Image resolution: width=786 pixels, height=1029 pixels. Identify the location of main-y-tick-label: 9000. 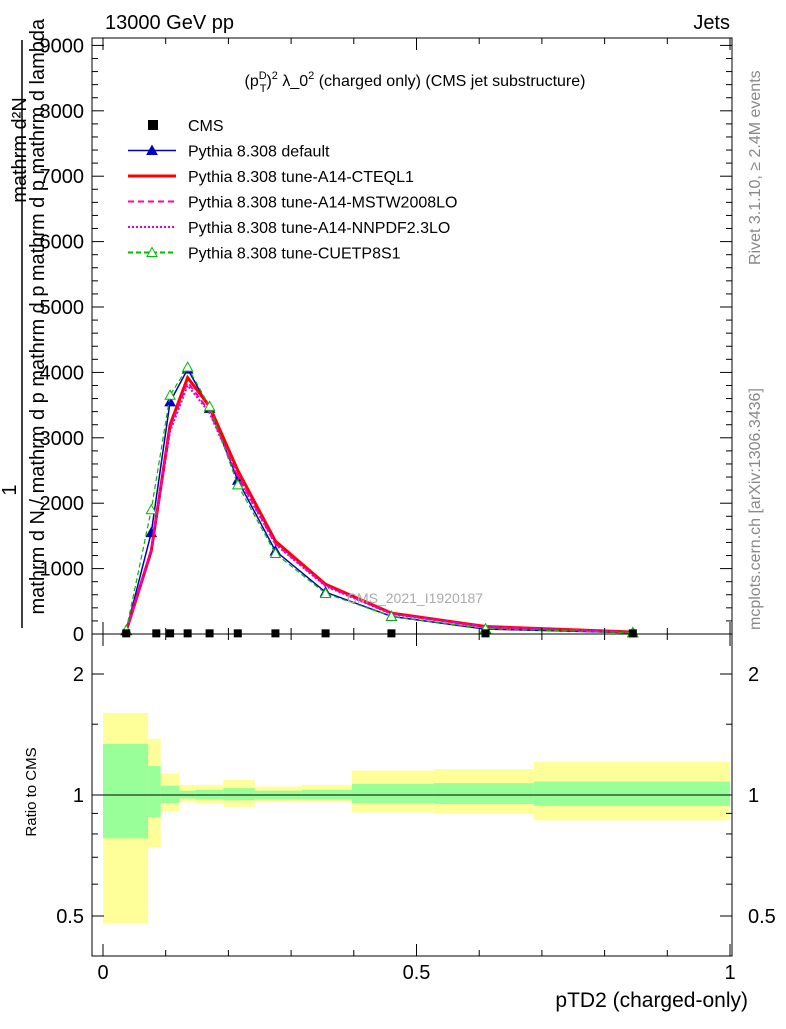
(62, 46).